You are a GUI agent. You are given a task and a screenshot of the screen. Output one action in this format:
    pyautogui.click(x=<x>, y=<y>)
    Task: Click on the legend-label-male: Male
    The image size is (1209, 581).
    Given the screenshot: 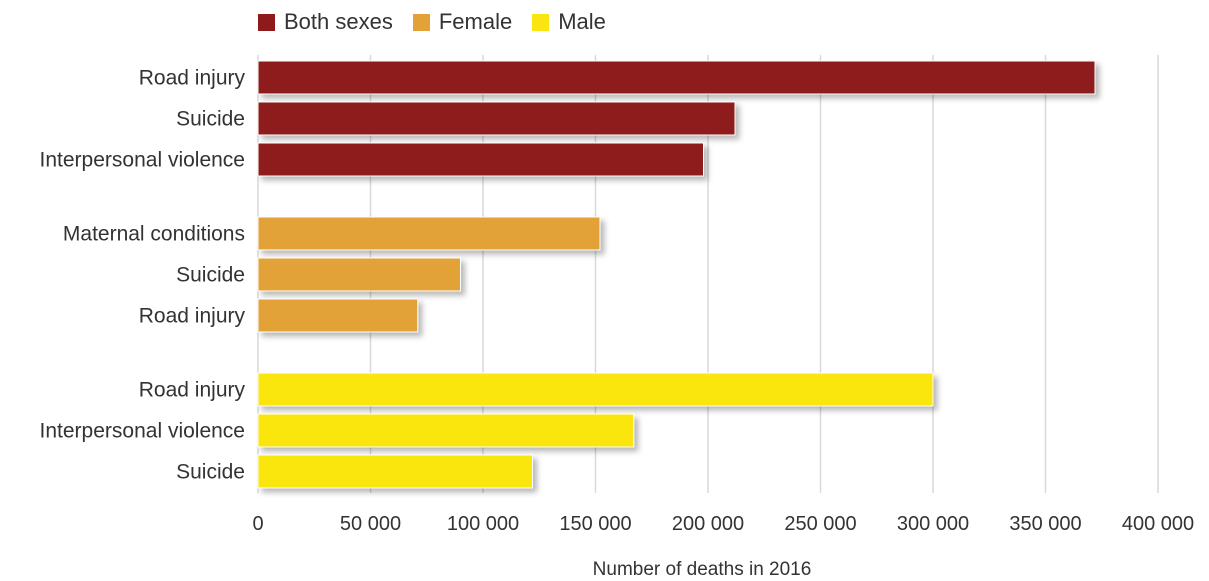 What is the action you would take?
    pyautogui.click(x=582, y=21)
    